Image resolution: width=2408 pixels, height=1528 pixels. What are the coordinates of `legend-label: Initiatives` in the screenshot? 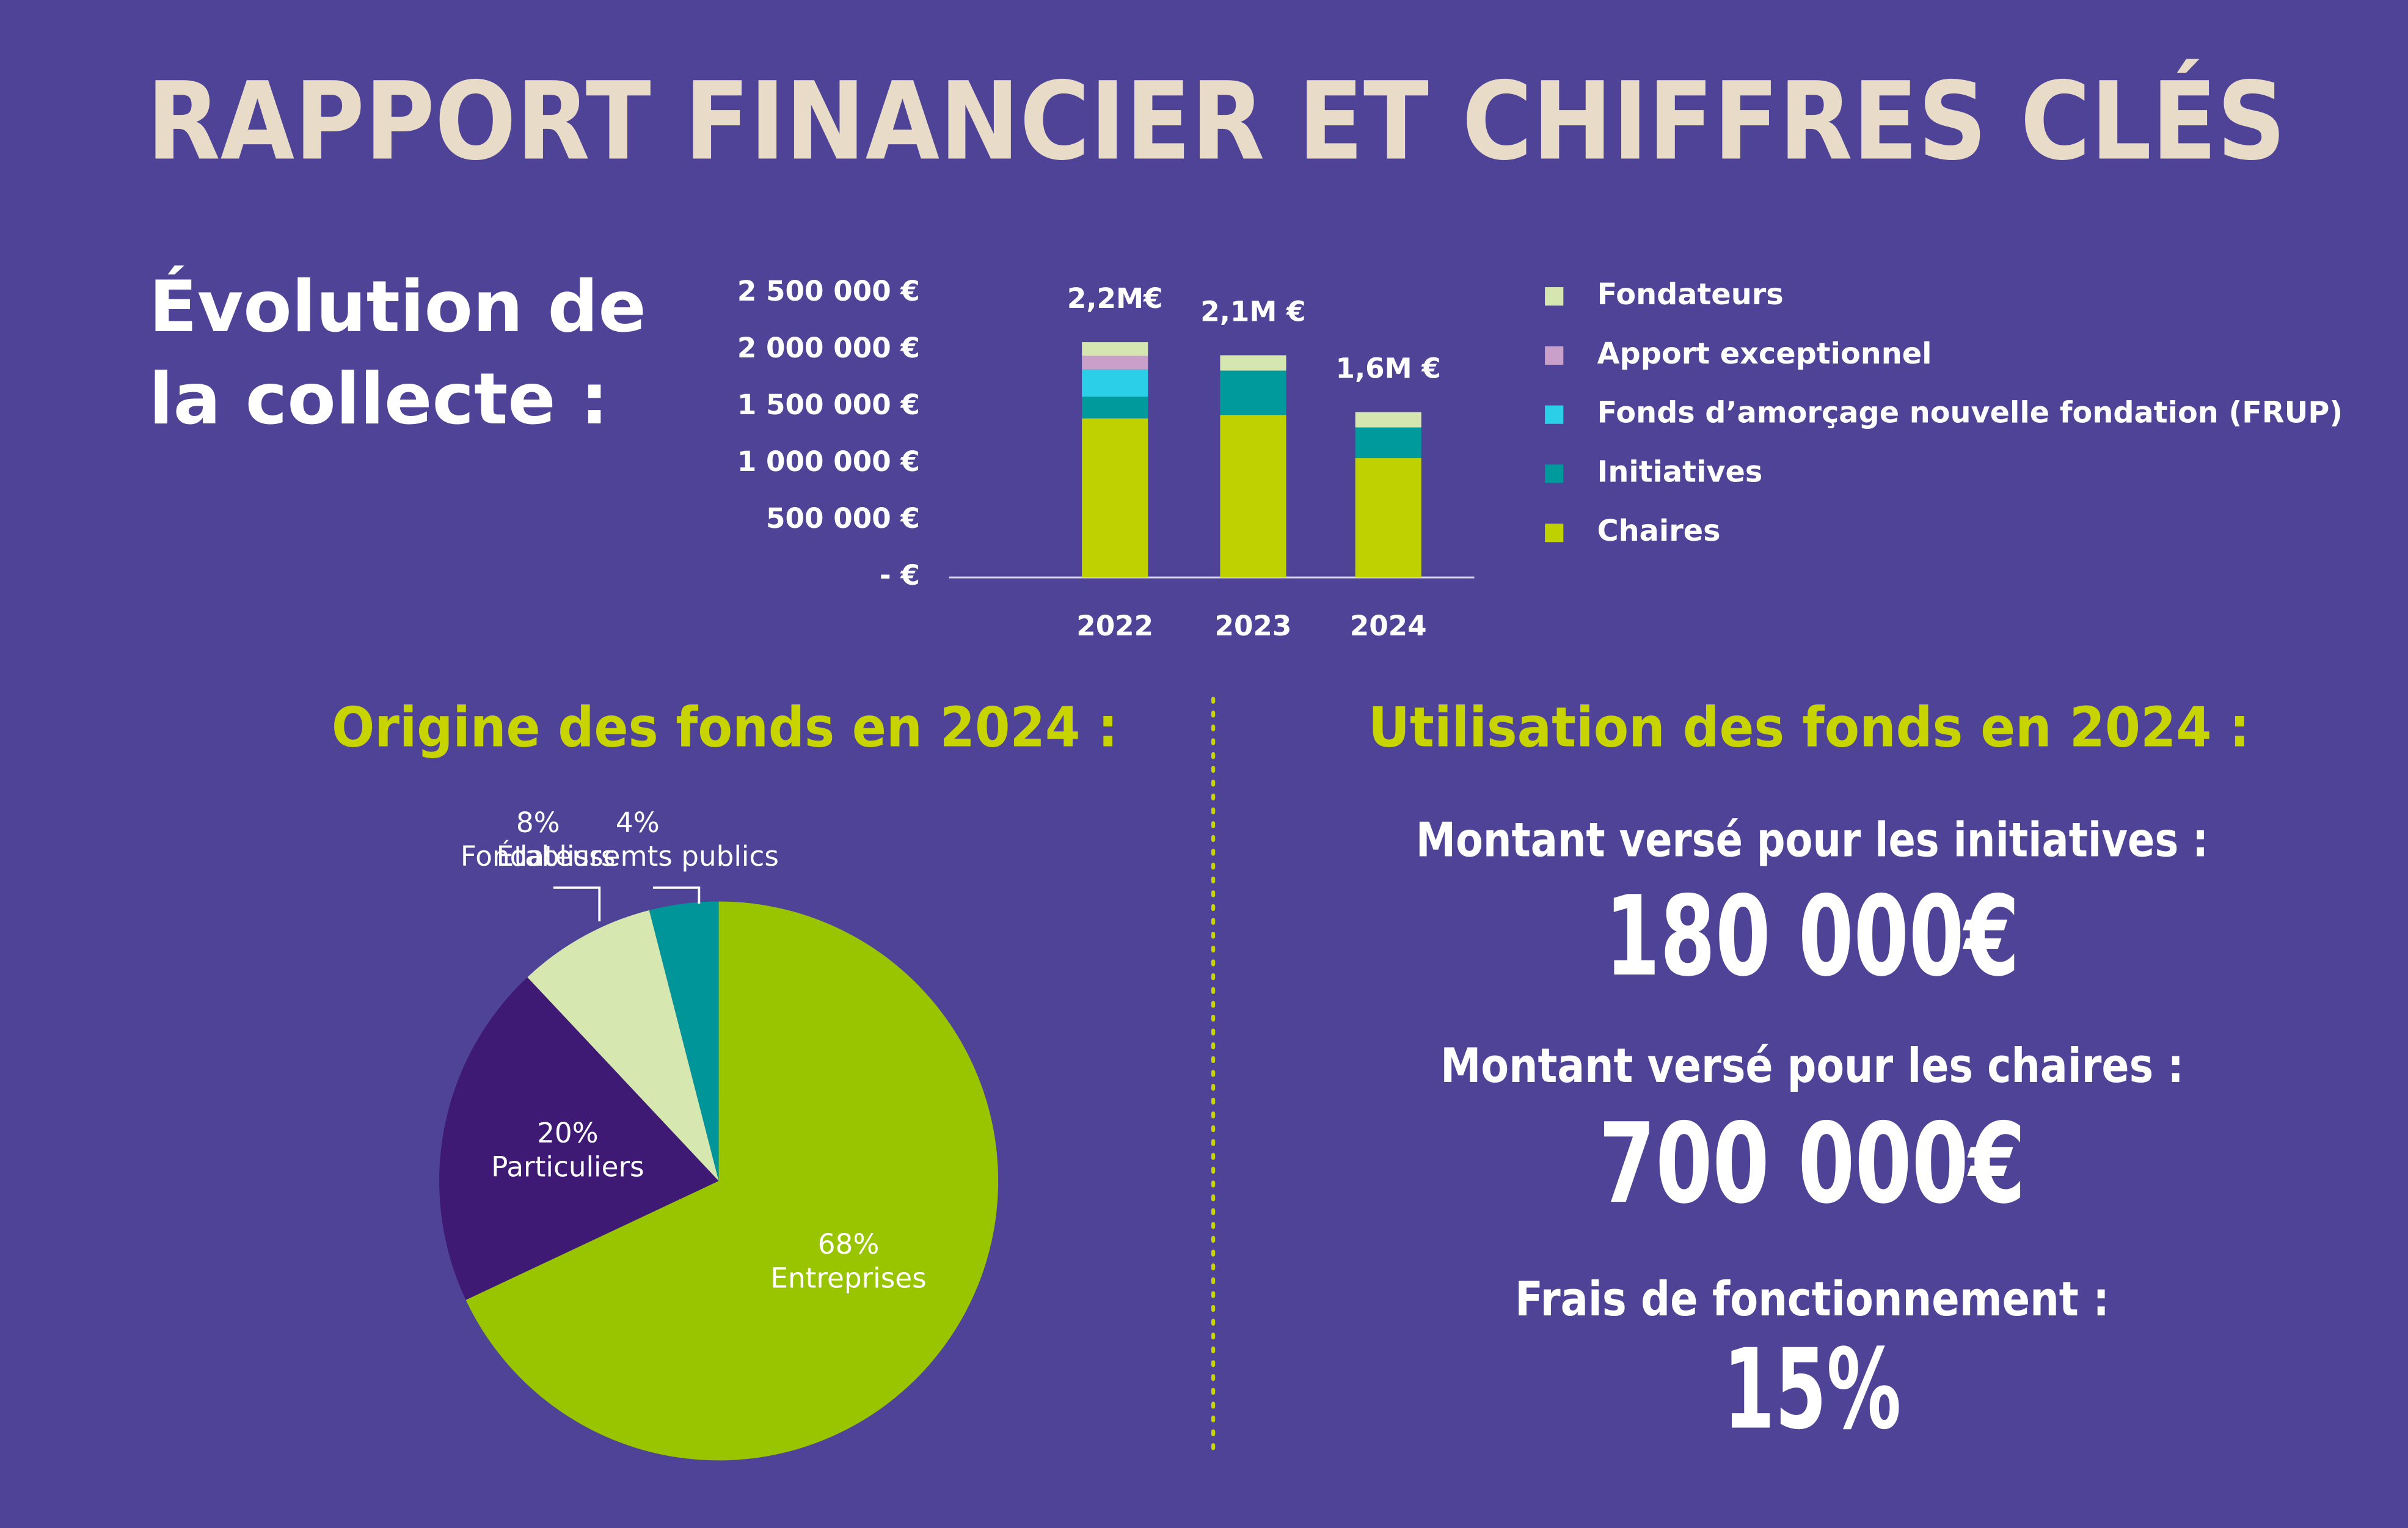 It's located at (1680, 472).